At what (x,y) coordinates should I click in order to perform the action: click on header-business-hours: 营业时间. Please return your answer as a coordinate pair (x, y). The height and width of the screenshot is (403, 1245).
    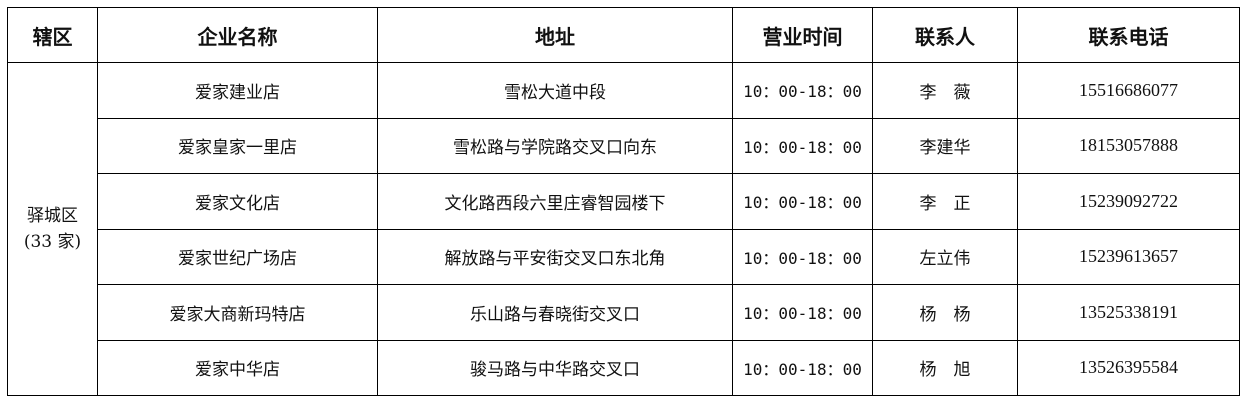
    Looking at the image, I should click on (802, 35).